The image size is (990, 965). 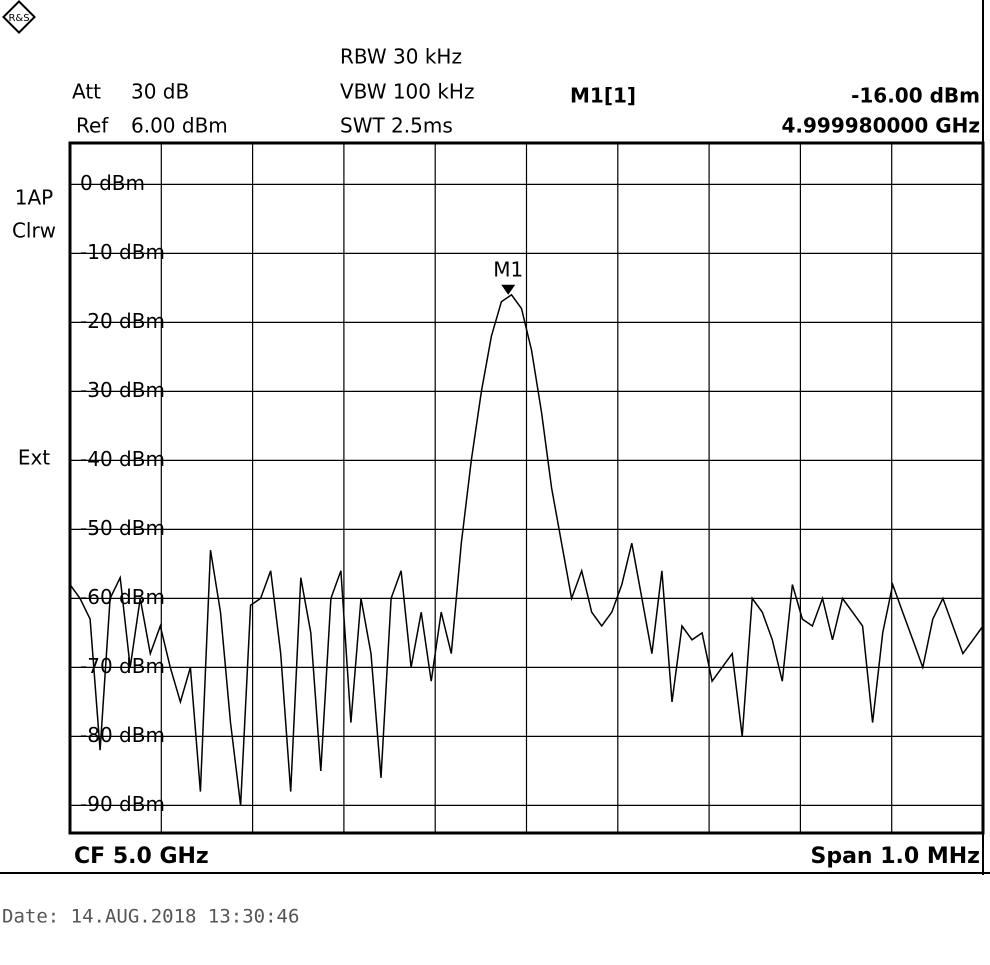 What do you see at coordinates (179, 126) in the screenshot?
I see `ref-value: 6.00 dBm` at bounding box center [179, 126].